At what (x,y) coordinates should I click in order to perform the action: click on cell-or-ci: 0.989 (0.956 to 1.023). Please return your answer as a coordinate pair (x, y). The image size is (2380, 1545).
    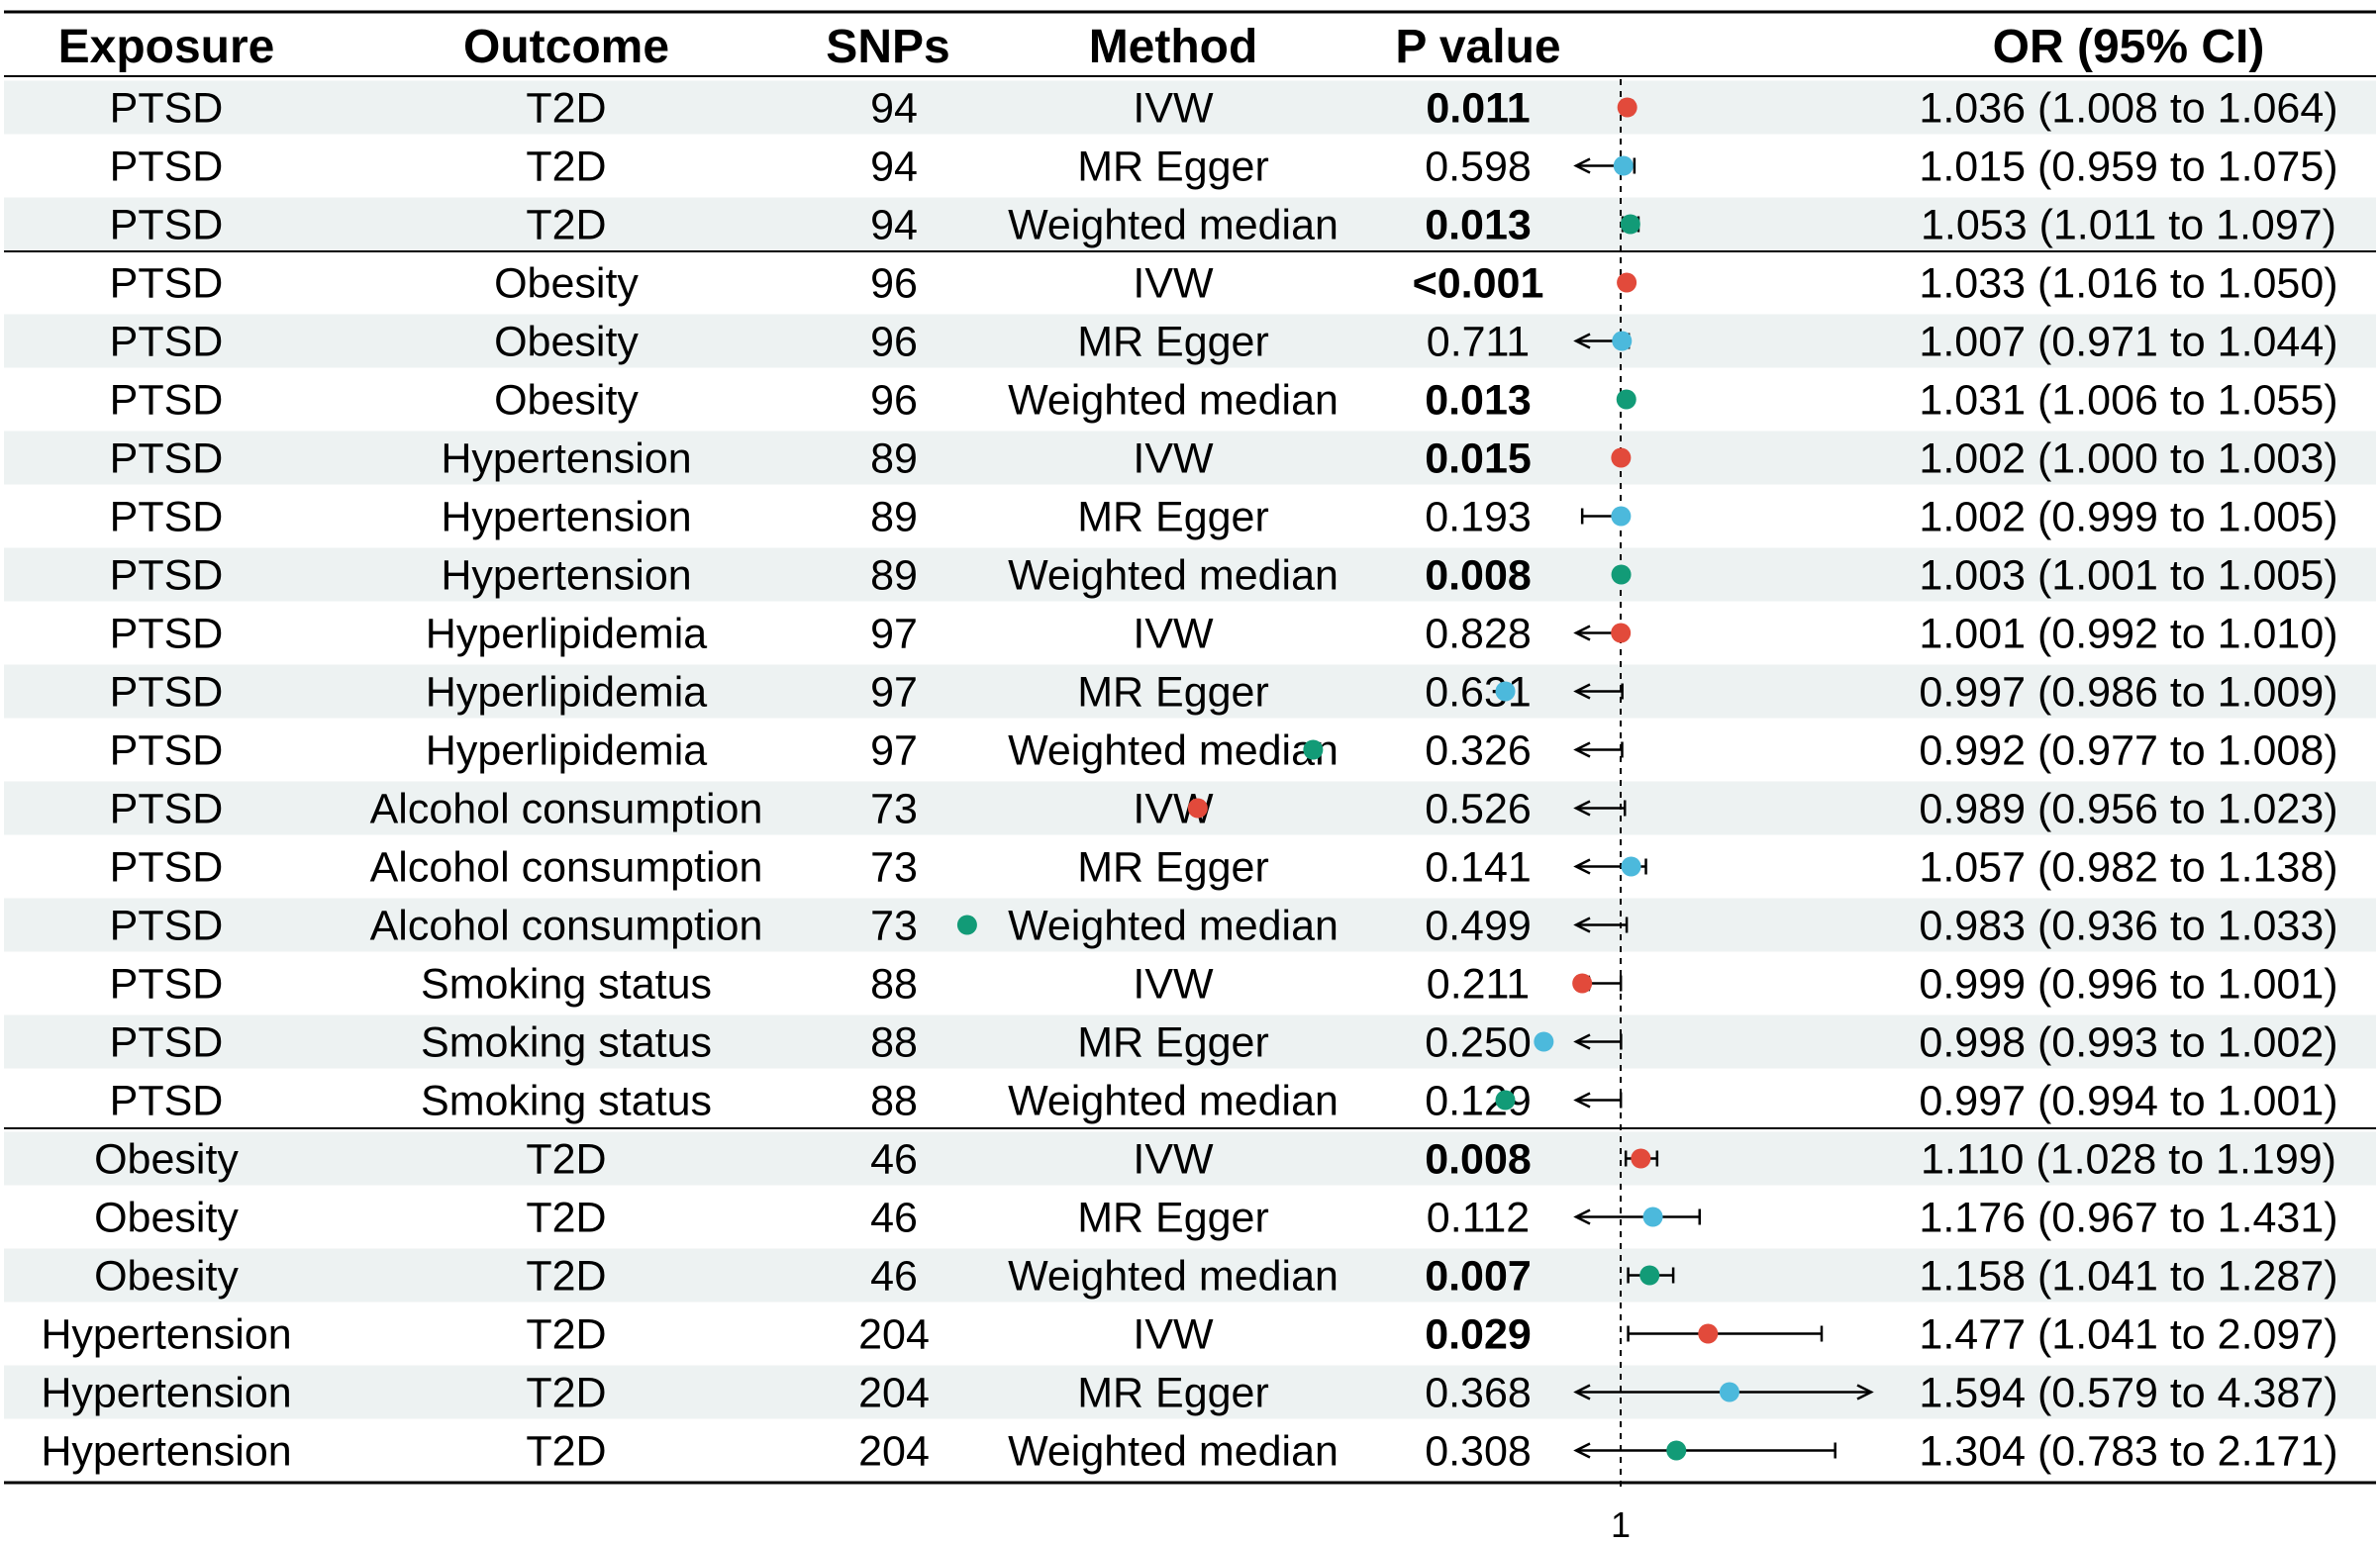
    Looking at the image, I should click on (2128, 810).